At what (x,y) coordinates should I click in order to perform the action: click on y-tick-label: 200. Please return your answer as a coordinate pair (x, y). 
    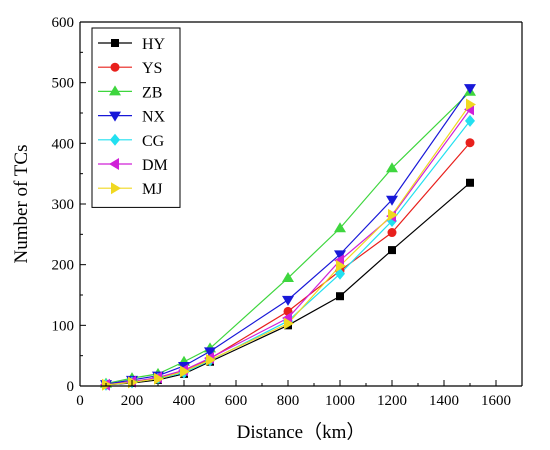
    Looking at the image, I should click on (63, 266).